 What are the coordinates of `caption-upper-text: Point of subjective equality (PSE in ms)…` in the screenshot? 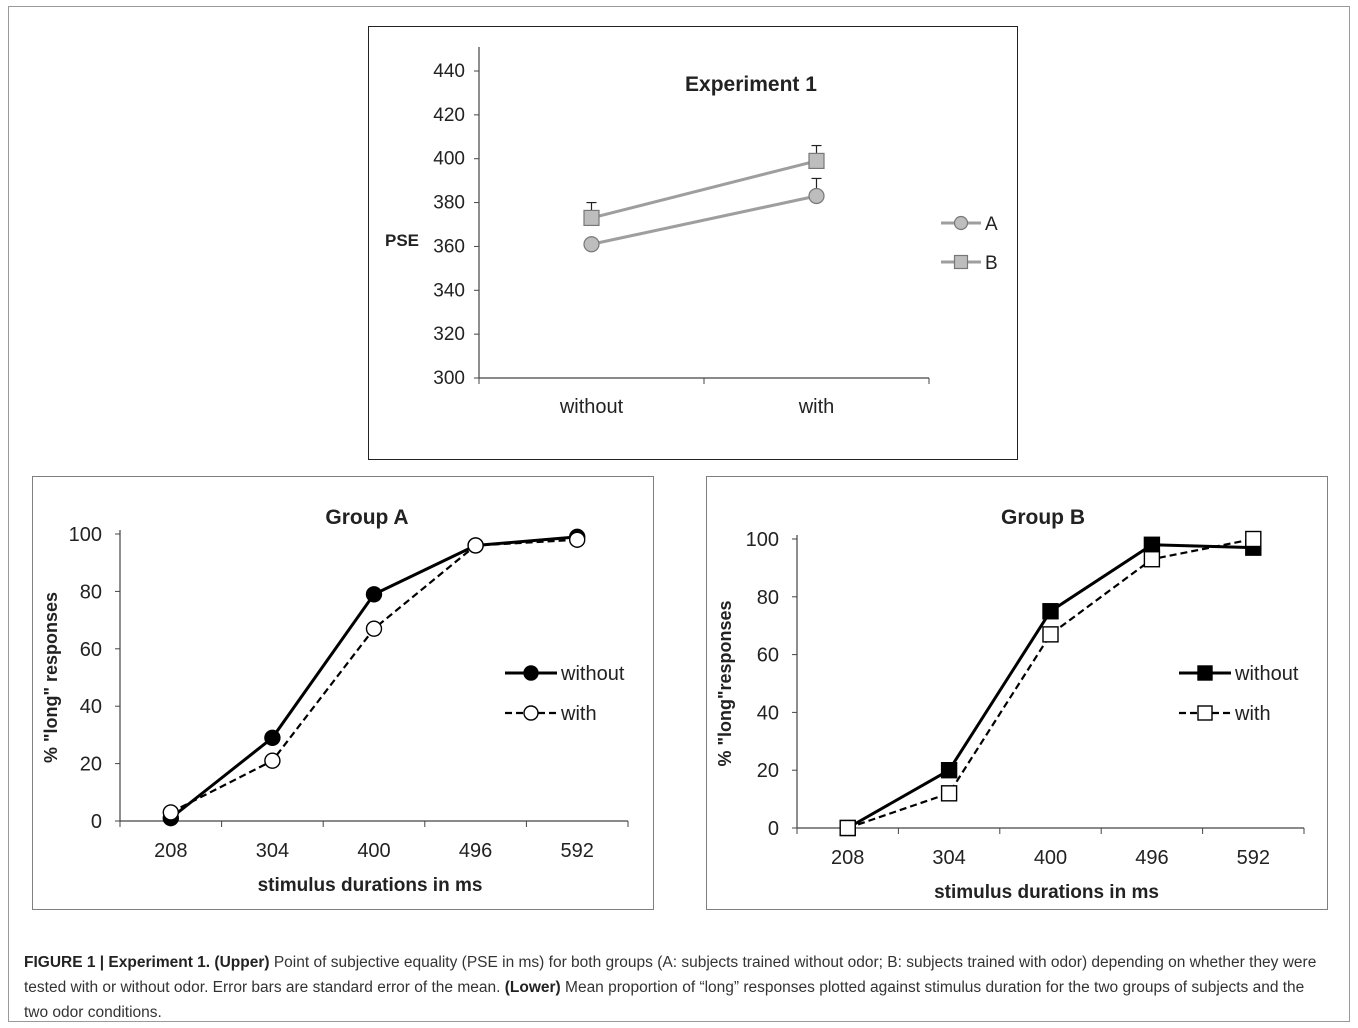 It's located at (670, 975).